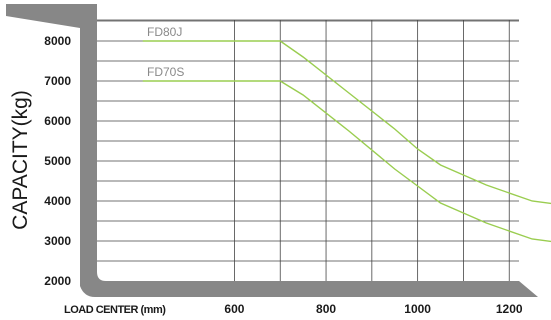 The width and height of the screenshot is (551, 320). I want to click on y-tick-label: 5000, so click(57, 161).